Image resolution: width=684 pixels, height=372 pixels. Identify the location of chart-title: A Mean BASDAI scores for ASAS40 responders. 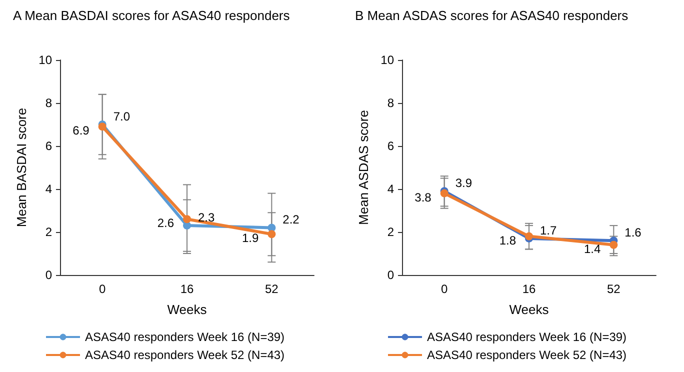
(151, 15).